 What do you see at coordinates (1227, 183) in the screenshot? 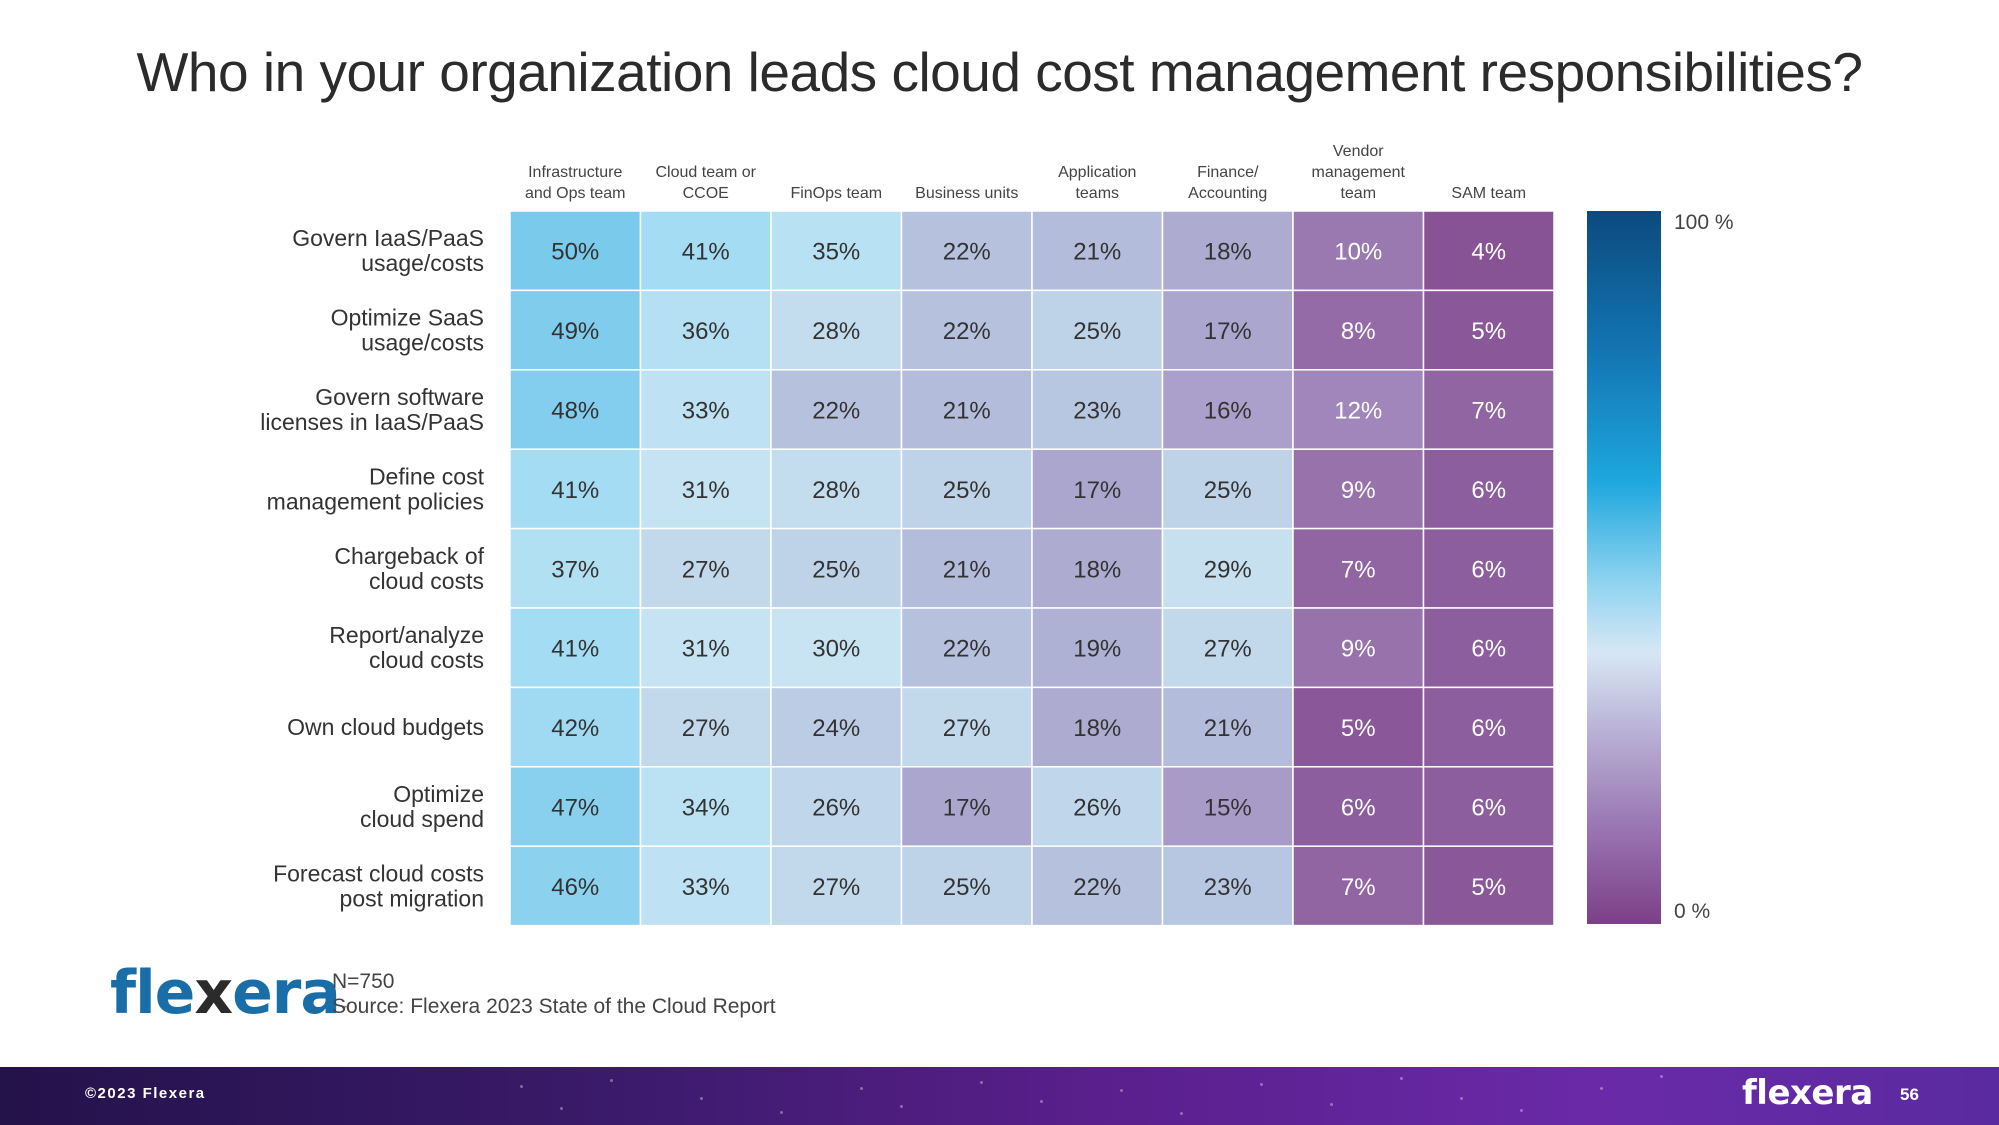
I see `column-header: Finance/Accounting` at bounding box center [1227, 183].